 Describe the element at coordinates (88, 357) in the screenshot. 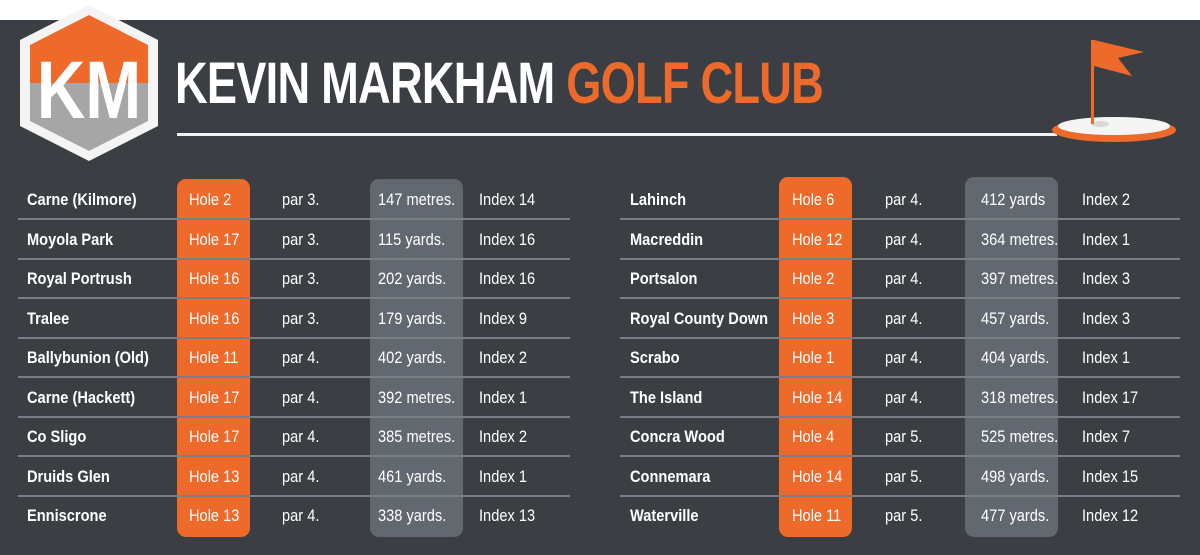

I see `course-cell: Ballybunion (Old)` at that location.